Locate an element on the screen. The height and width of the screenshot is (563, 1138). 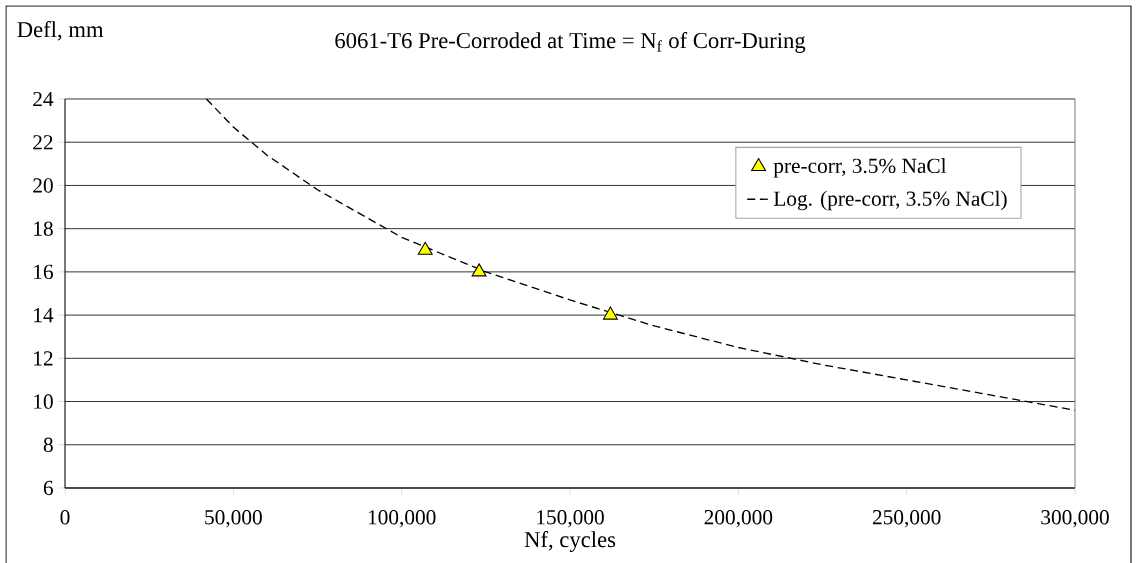
y-tick-label: 10 is located at coordinates (43, 401).